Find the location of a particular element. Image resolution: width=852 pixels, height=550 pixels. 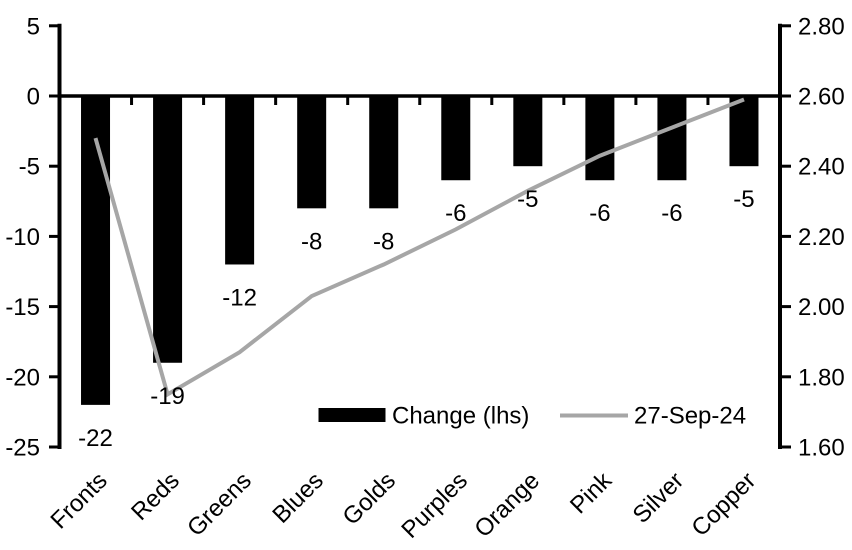

bar-value-label-copper: -5 is located at coordinates (743, 199).